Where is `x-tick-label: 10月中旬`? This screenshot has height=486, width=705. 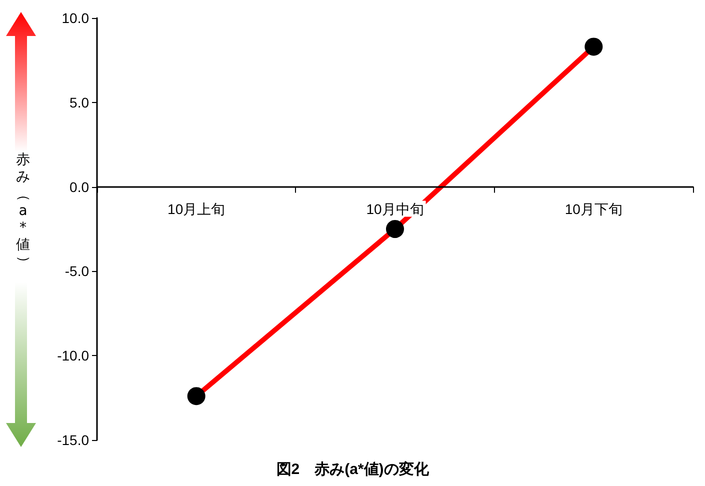 x-tick-label: 10月中旬 is located at coordinates (395, 208).